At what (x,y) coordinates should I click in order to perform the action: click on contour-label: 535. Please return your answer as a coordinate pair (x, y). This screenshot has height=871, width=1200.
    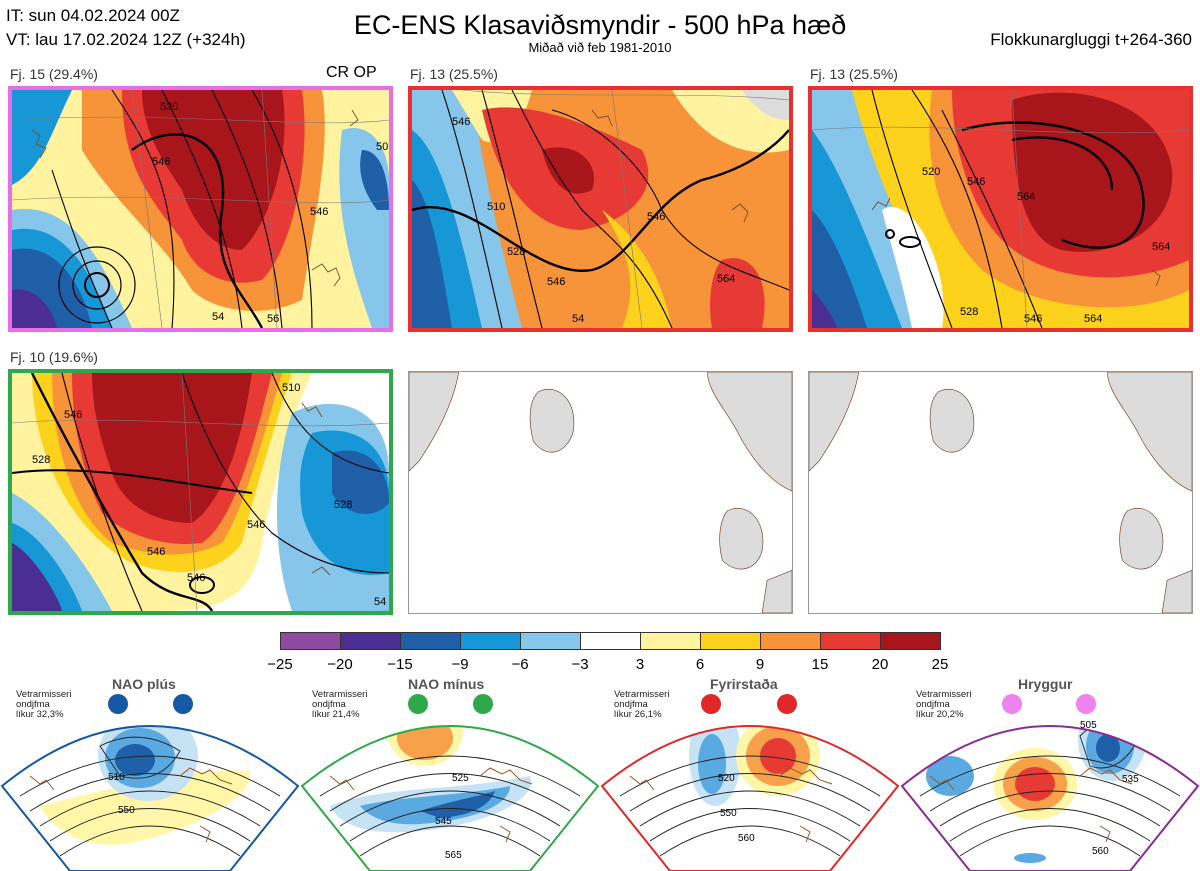
    Looking at the image, I should click on (1130, 779).